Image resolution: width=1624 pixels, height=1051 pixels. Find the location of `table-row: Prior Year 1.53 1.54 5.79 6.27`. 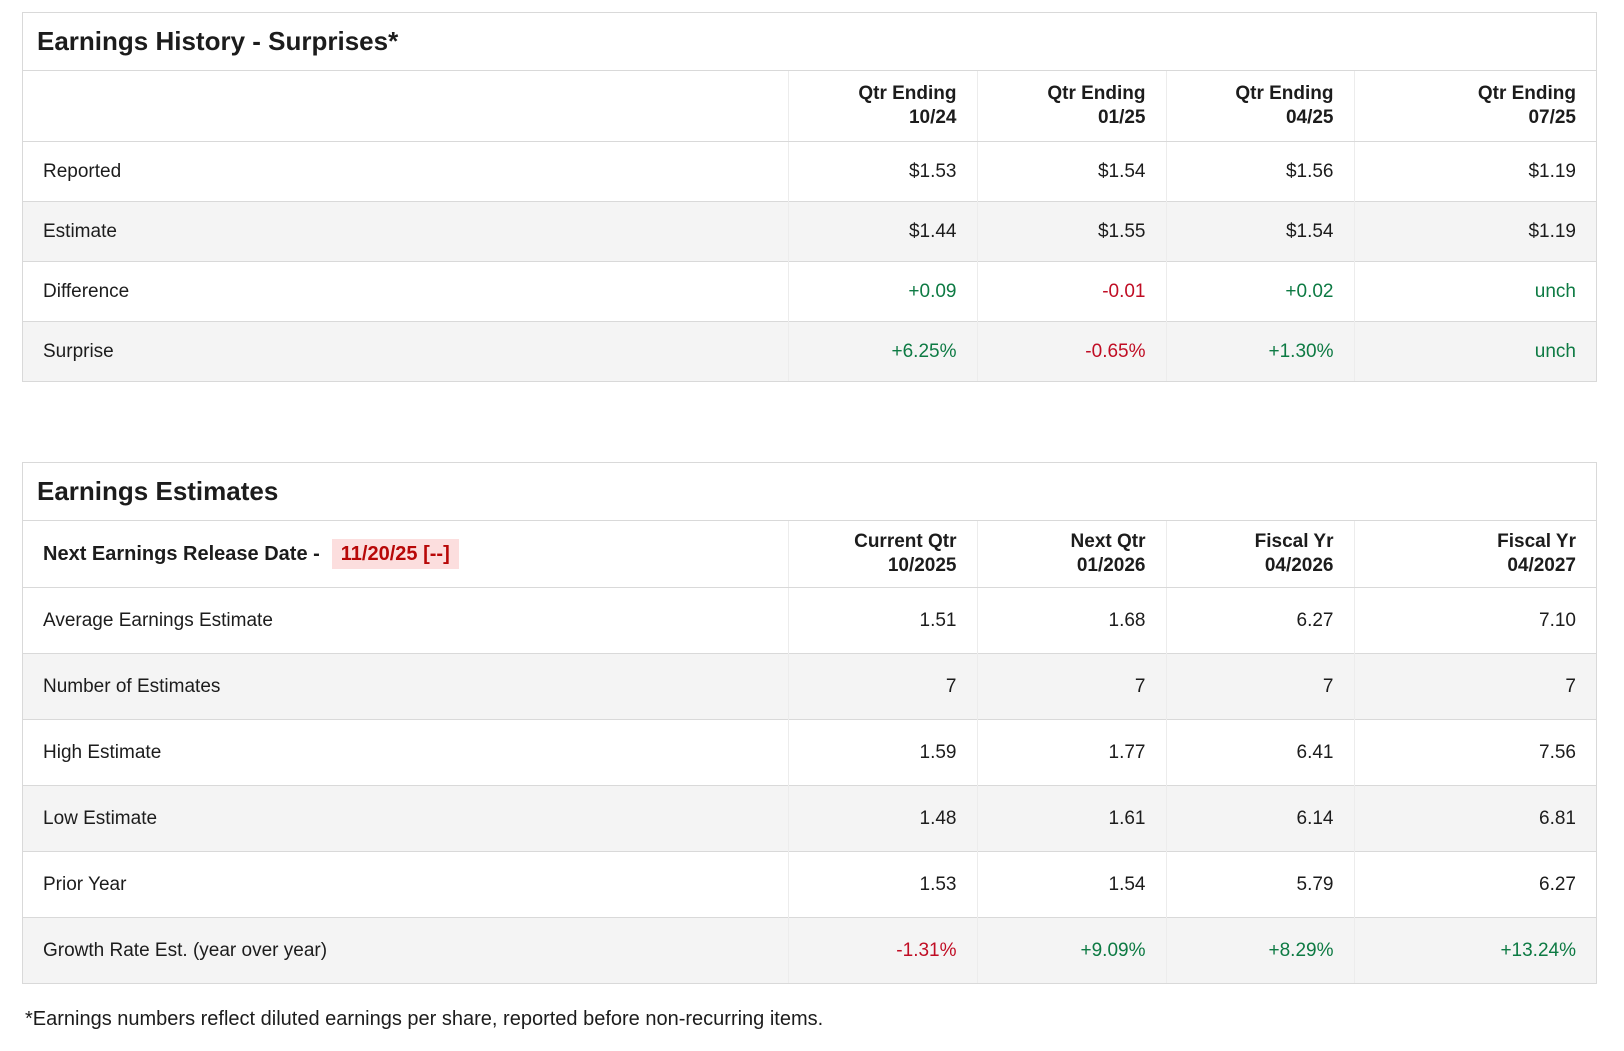

table-row: Prior Year 1.53 1.54 5.79 6.27 is located at coordinates (809, 884).